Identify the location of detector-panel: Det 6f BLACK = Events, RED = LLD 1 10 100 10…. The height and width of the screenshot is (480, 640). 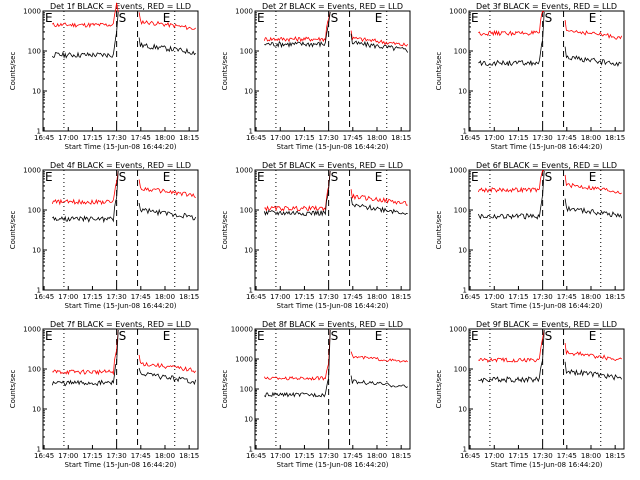
(530, 235).